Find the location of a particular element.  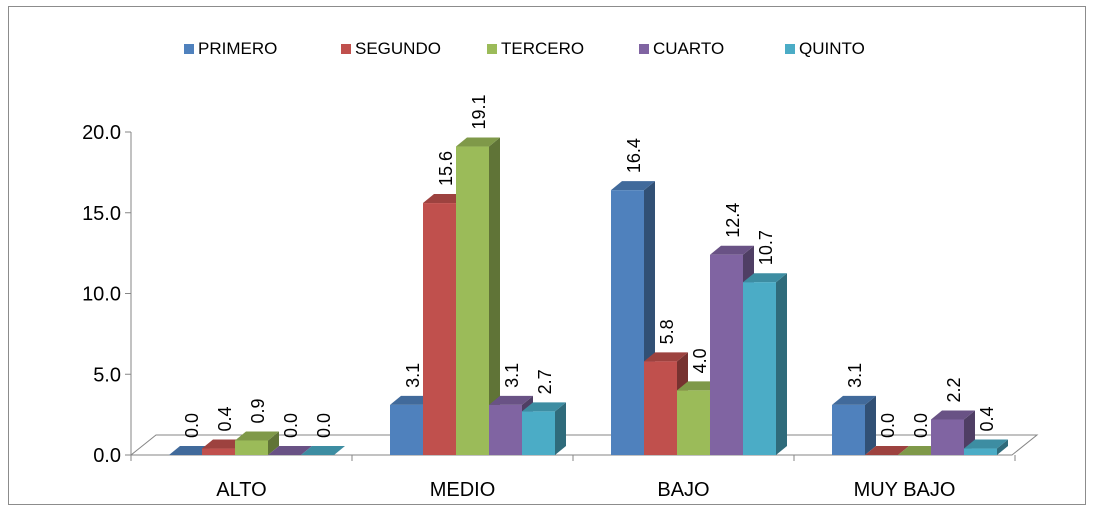

x-tick-label: BAJO is located at coordinates (683, 490).